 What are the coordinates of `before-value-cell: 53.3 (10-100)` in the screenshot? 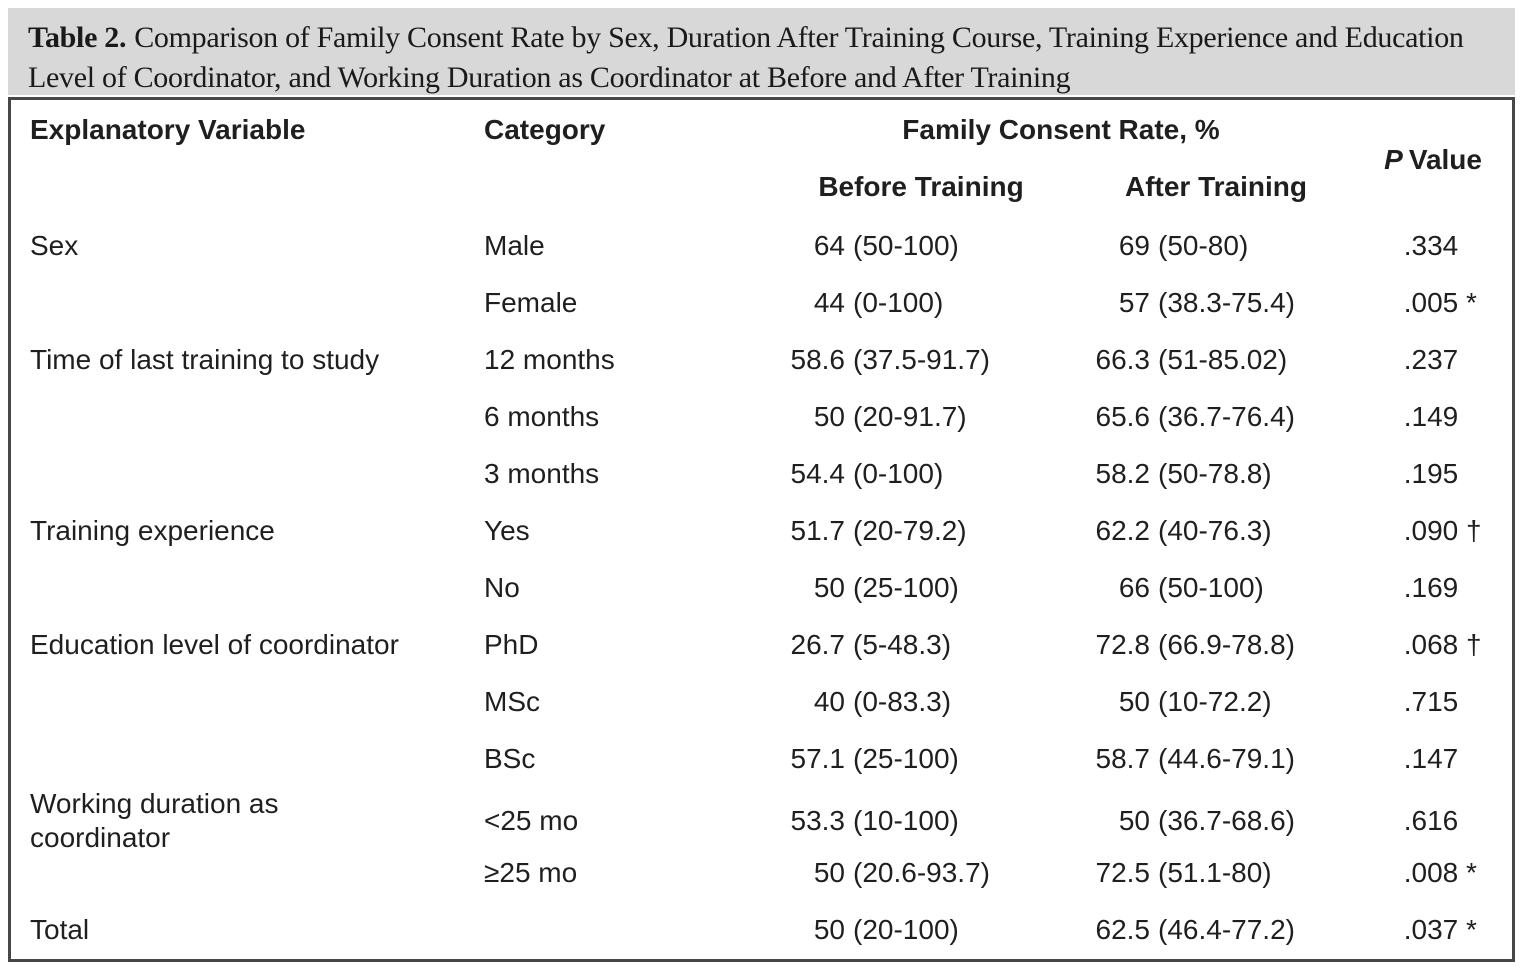 It's located at (921, 821).